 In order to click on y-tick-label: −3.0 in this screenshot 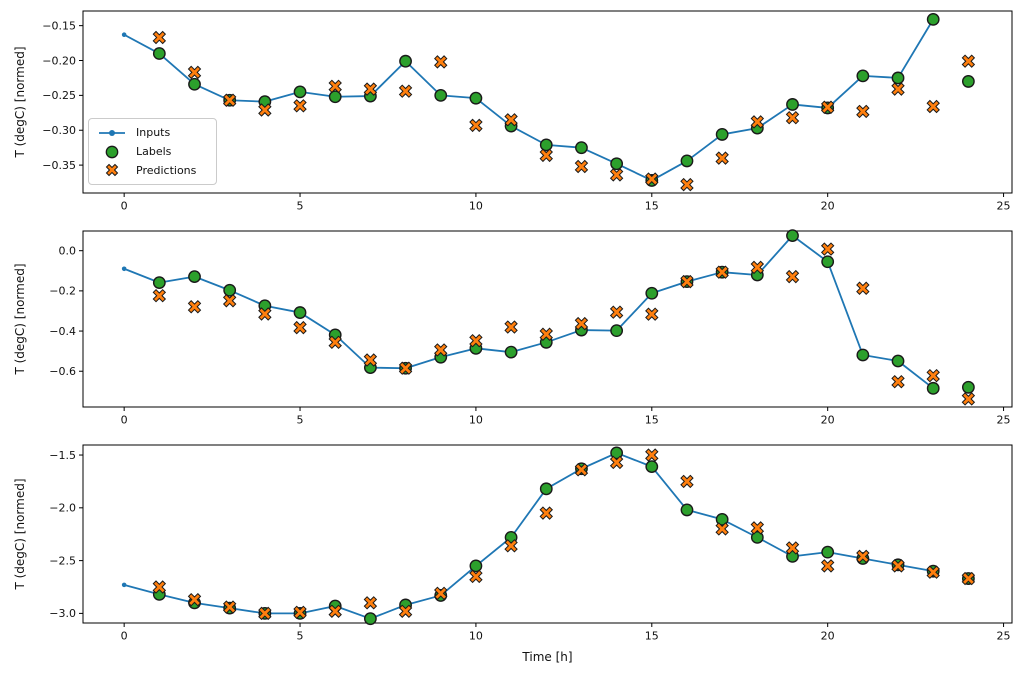, I will do `click(62, 613)`.